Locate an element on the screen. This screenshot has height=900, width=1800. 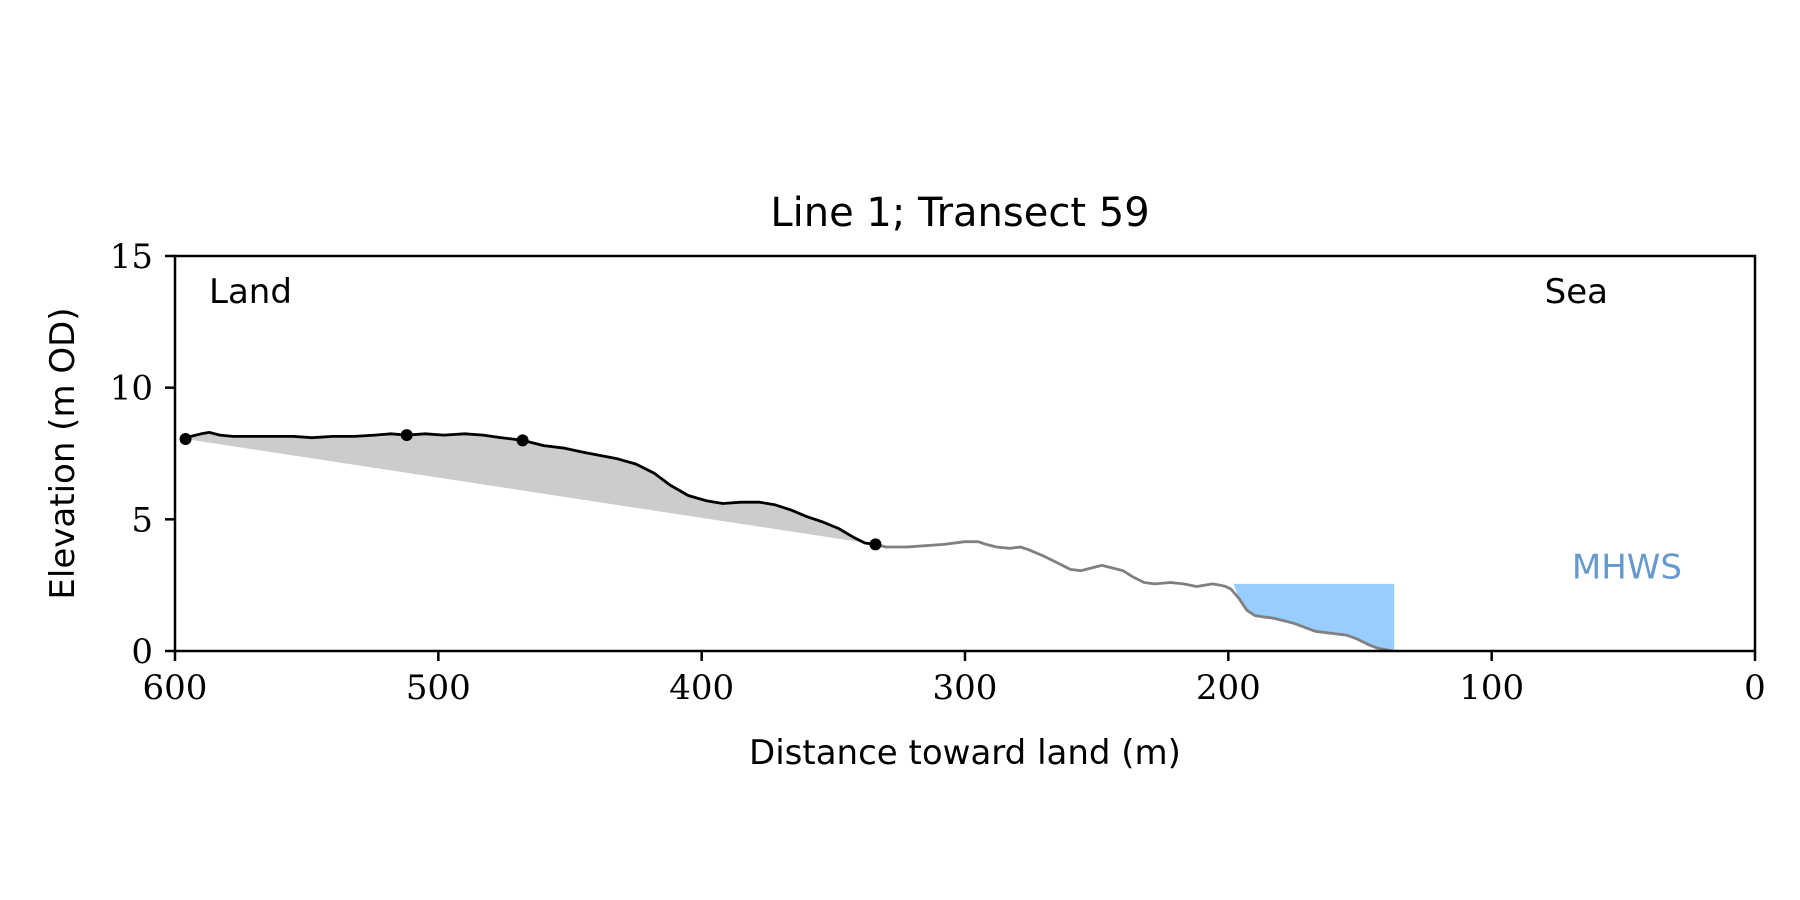
x-axis-ticks: 600 500 400 300 200 100 0 is located at coordinates (954, 679).